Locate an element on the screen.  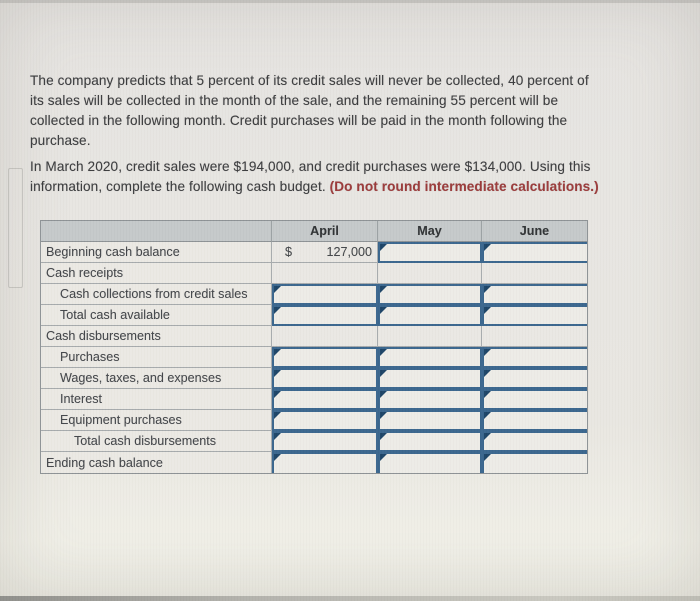
row-label: Wages, taxes, and expenses is located at coordinates (156, 378).